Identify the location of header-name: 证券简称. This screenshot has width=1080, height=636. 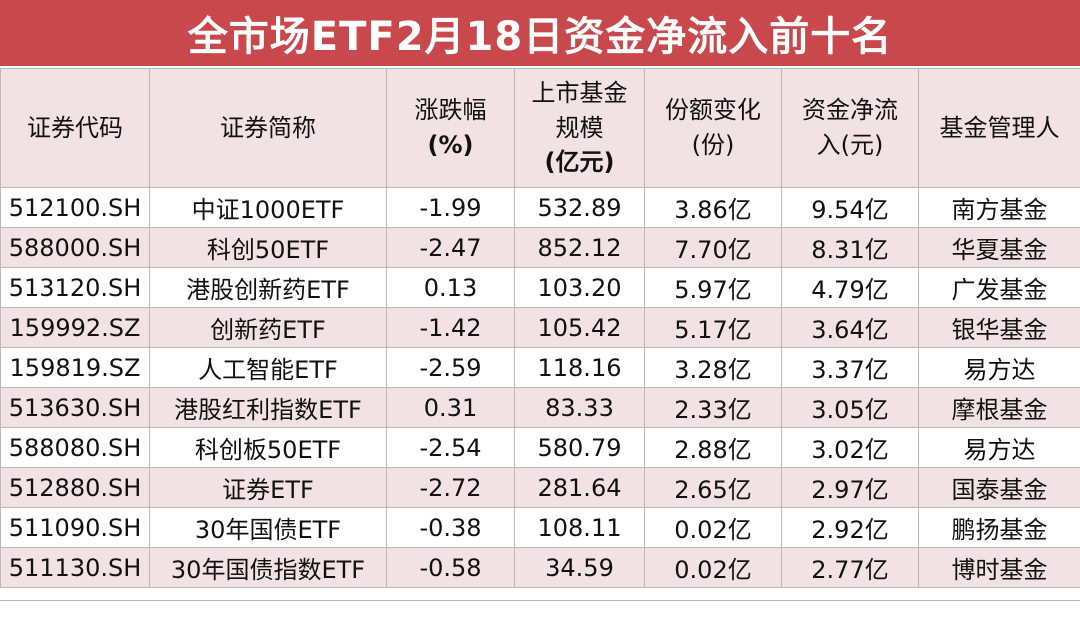
(268, 128).